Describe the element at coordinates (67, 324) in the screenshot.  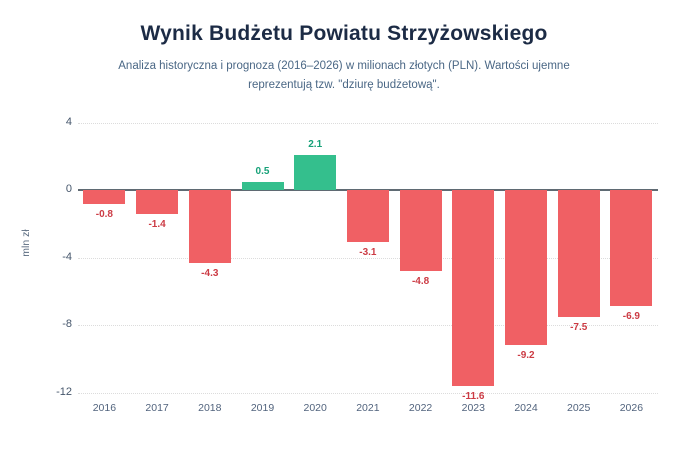
I see `y-tick-label: -8` at that location.